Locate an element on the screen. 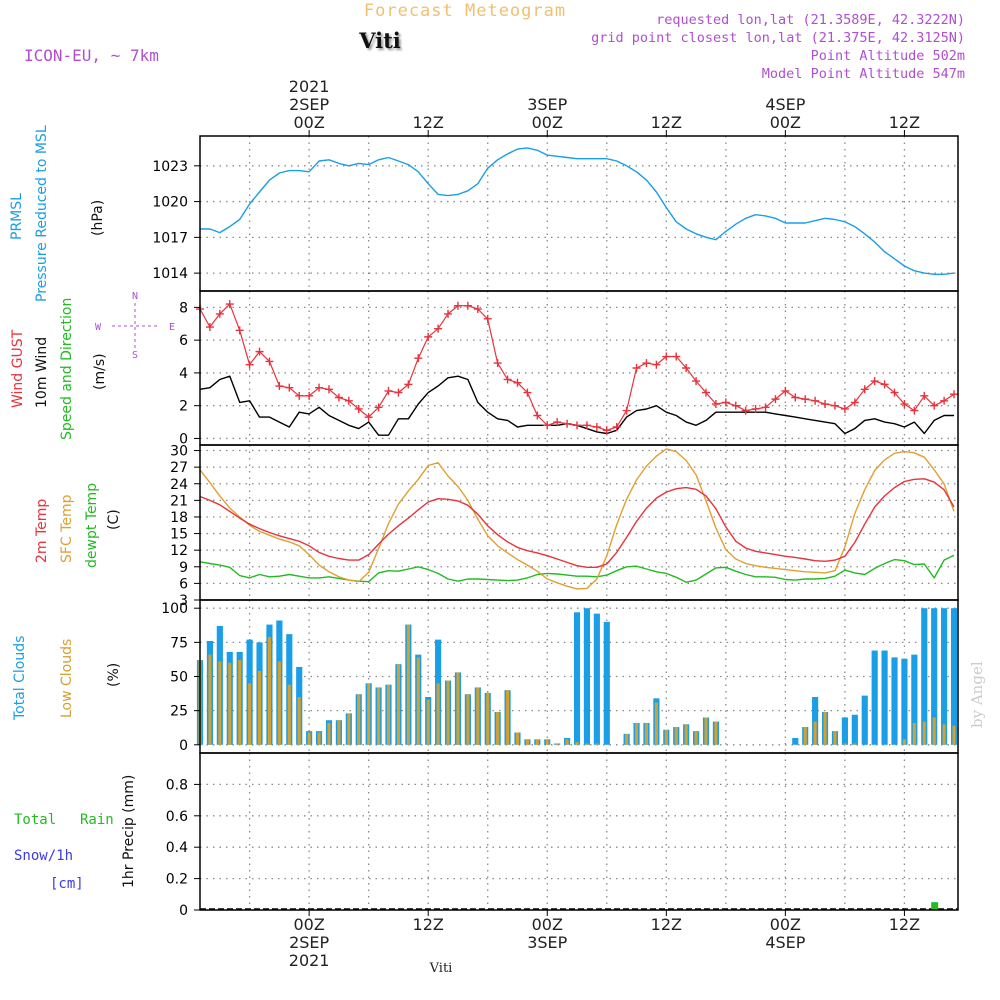 This screenshot has width=1000, height=1000. y-tick-label: 4 is located at coordinates (183, 374).